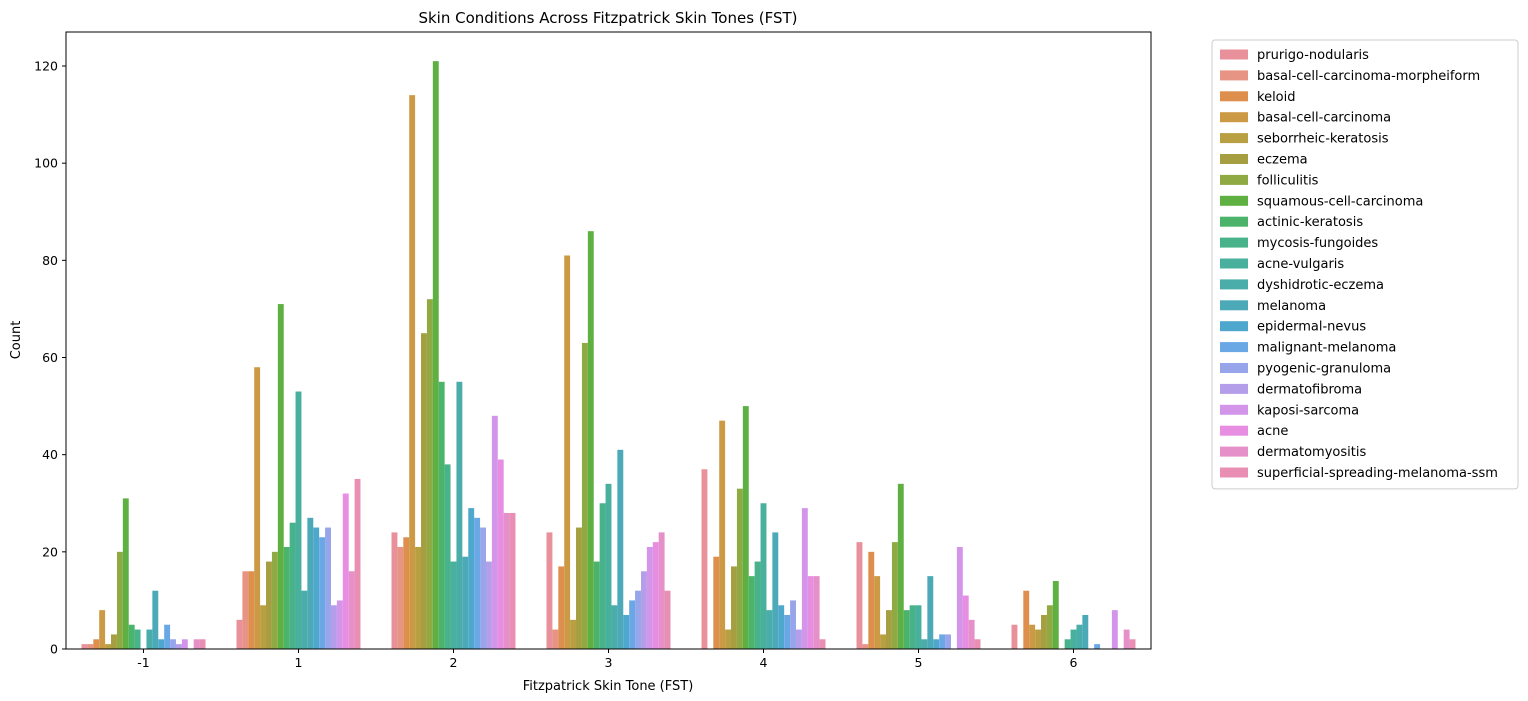  I want to click on bar-malignant-melanoma--1, so click(167, 636).